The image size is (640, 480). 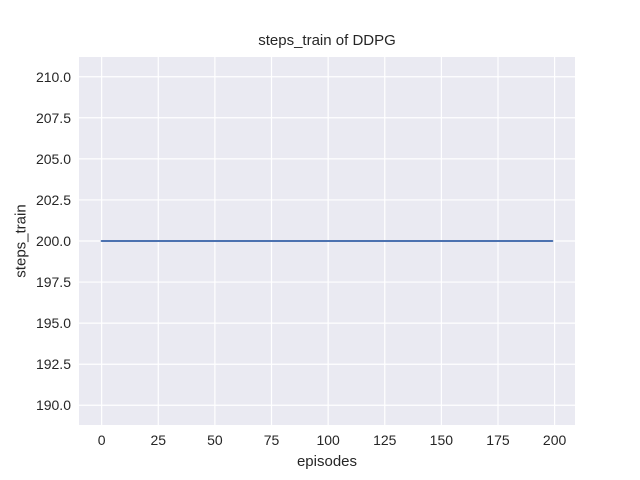 What do you see at coordinates (327, 461) in the screenshot?
I see `x-axis-label: episodes` at bounding box center [327, 461].